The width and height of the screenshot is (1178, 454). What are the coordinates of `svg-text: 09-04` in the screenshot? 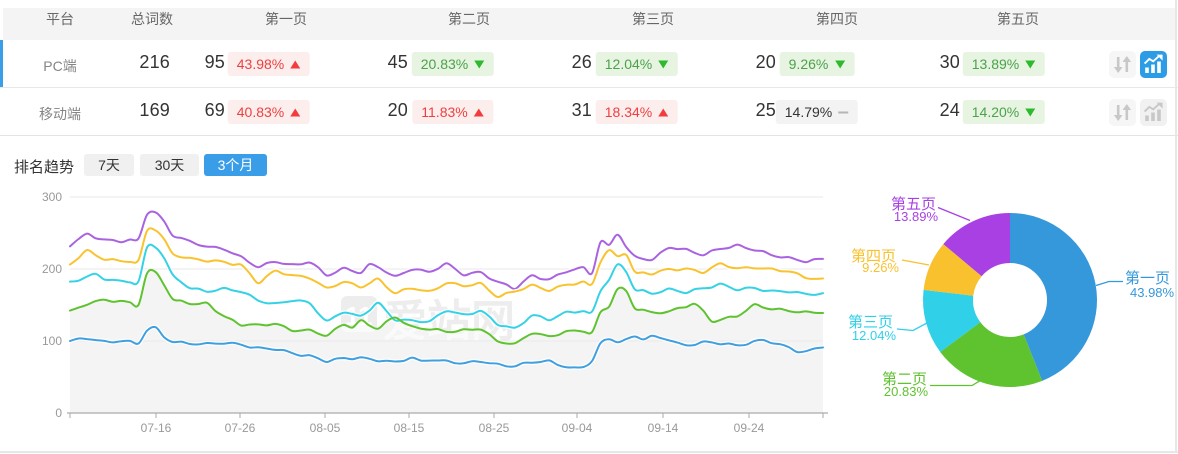 It's located at (577, 428).